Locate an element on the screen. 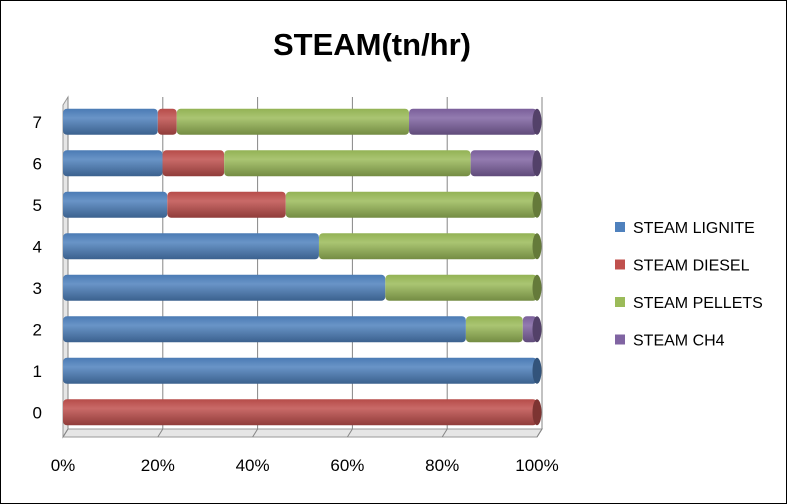 Image resolution: width=787 pixels, height=504 pixels. bar-2-steam-pellets is located at coordinates (494, 329).